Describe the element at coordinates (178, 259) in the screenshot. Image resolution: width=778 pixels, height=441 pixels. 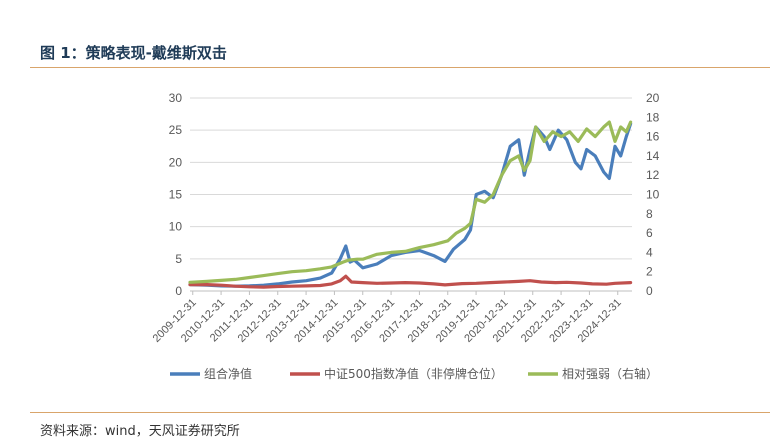
I see `y-left-tick-label: 5` at that location.